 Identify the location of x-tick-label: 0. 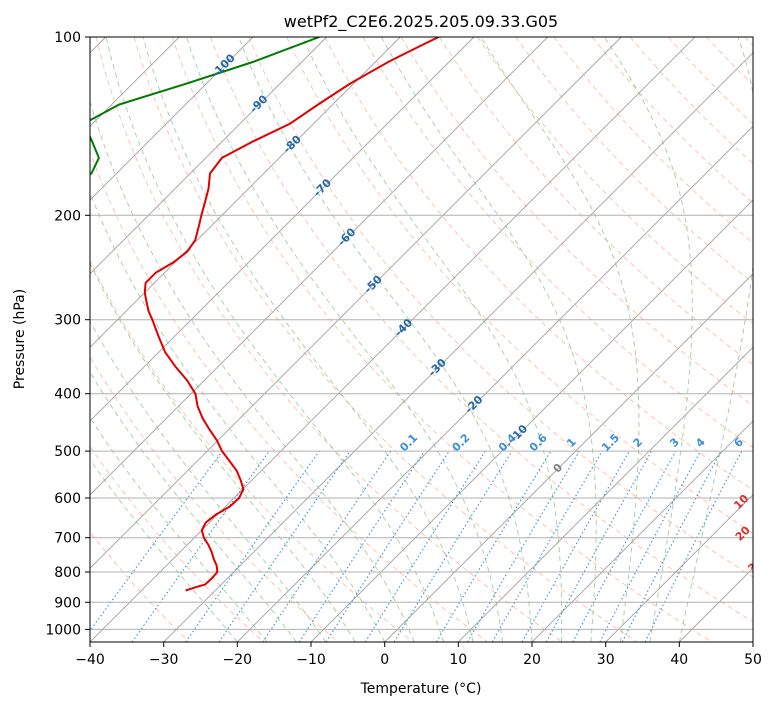
(384, 660).